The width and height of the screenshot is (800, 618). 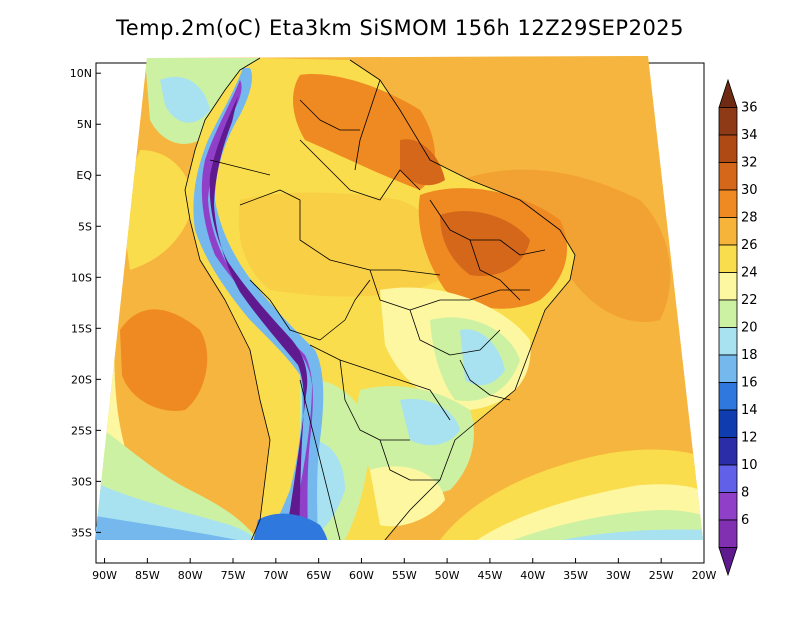 What do you see at coordinates (275, 575) in the screenshot?
I see `lon-label: 70W` at bounding box center [275, 575].